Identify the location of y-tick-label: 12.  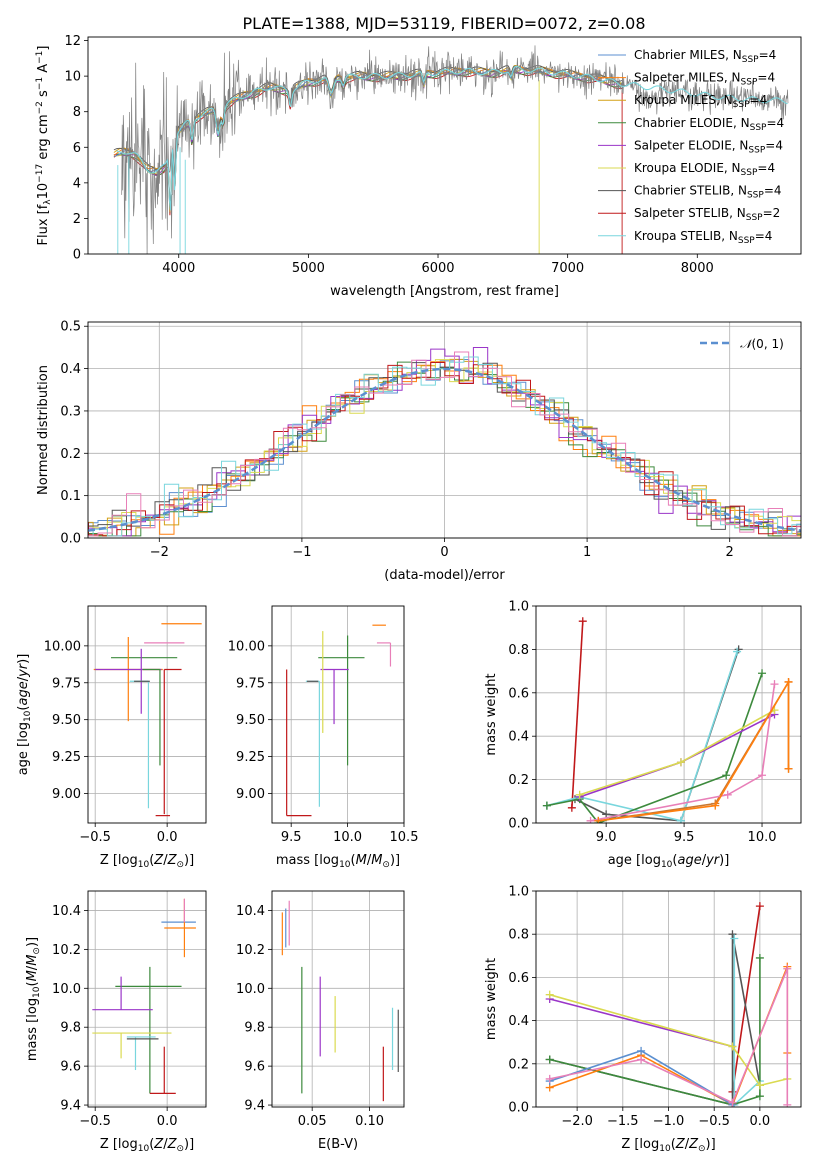
(72, 41).